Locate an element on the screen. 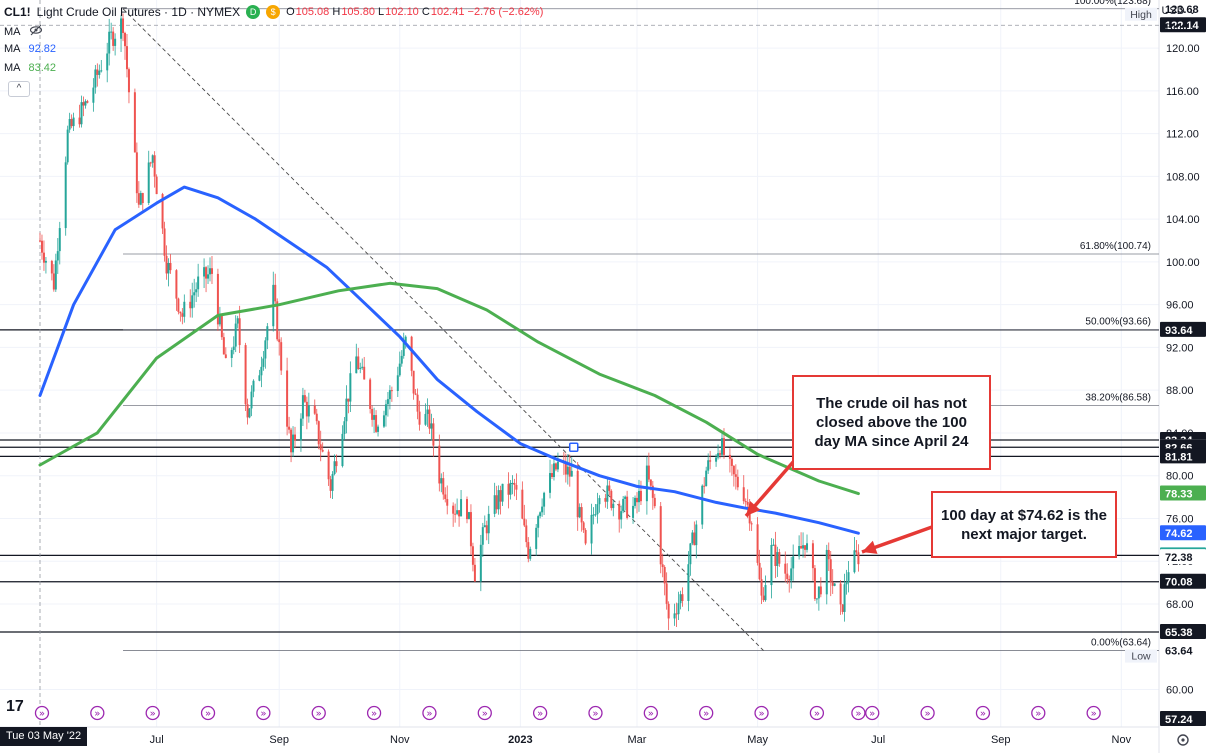  event-marker-ring is located at coordinates (97, 713).